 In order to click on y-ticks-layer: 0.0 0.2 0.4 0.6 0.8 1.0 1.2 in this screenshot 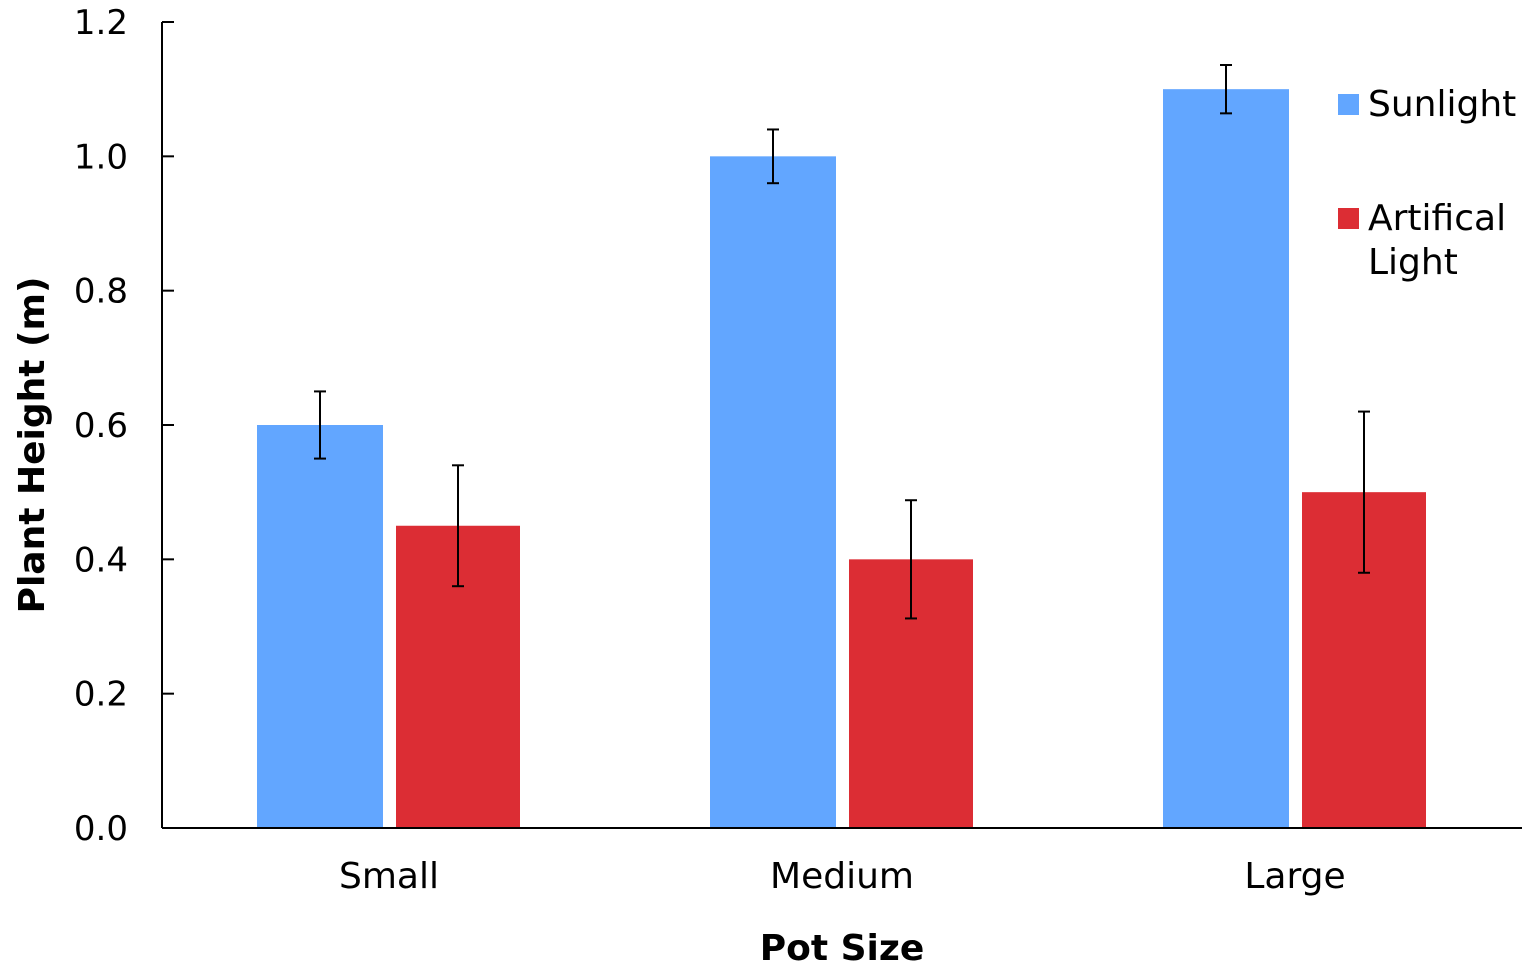, I will do `click(124, 426)`.